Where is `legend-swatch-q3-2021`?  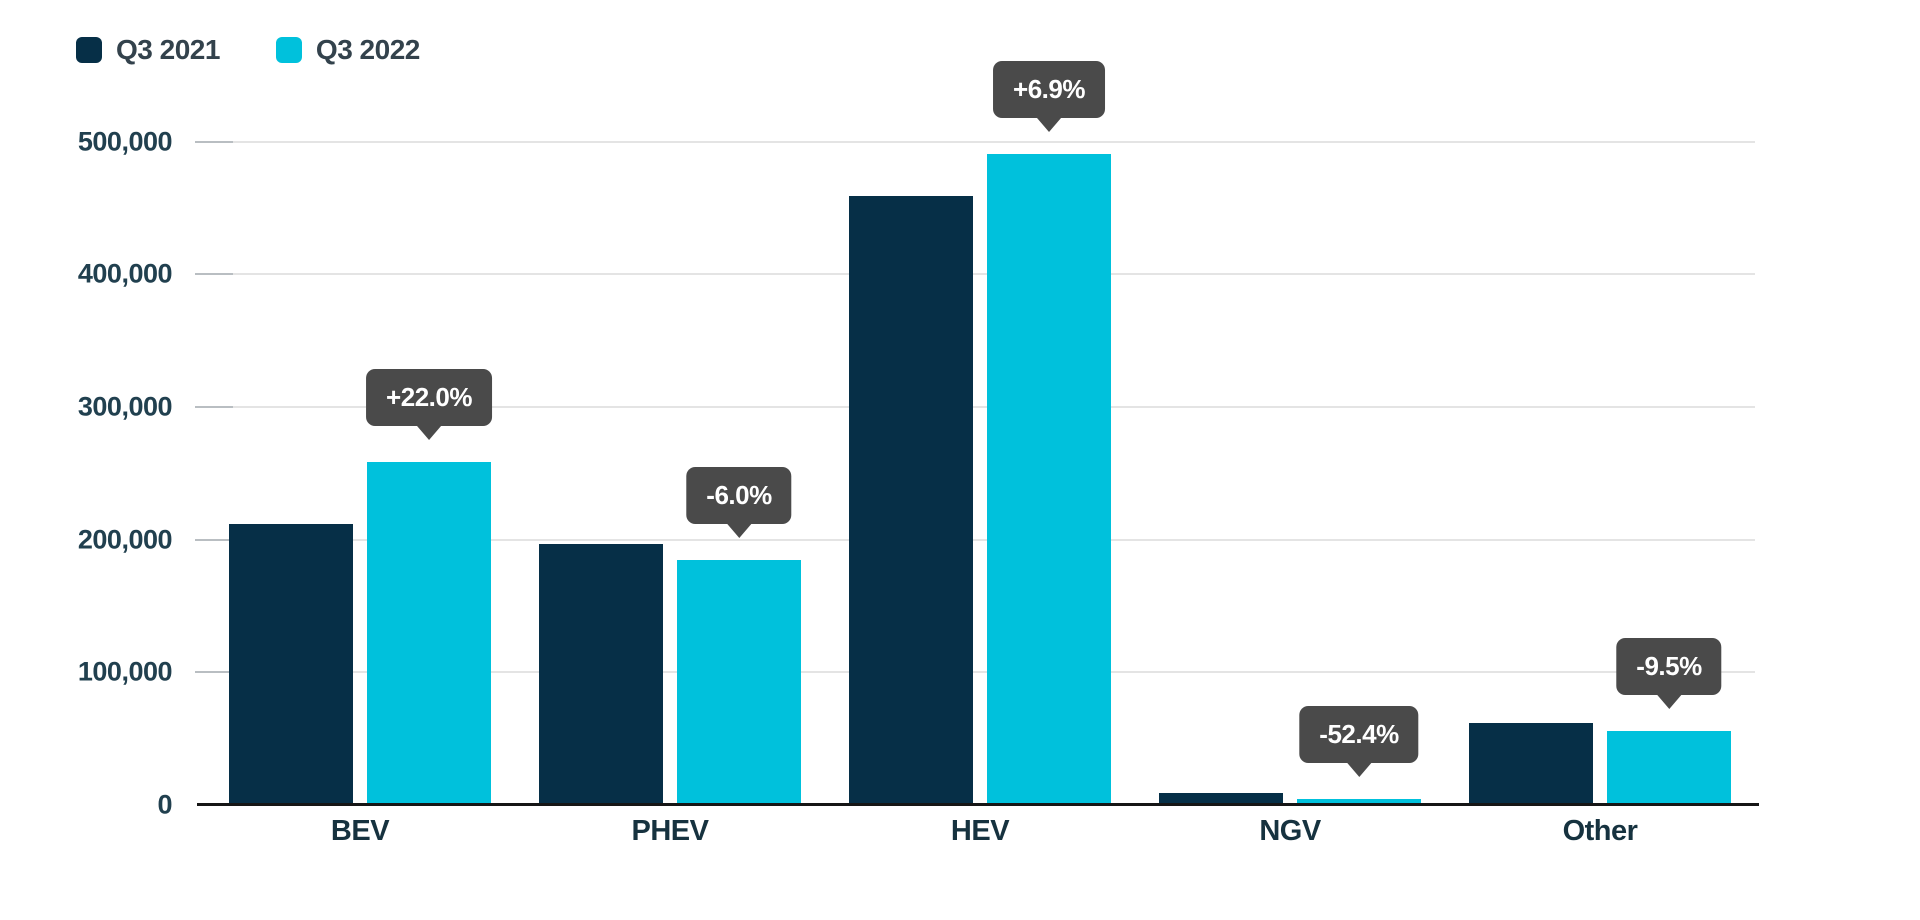 legend-swatch-q3-2021 is located at coordinates (89, 50).